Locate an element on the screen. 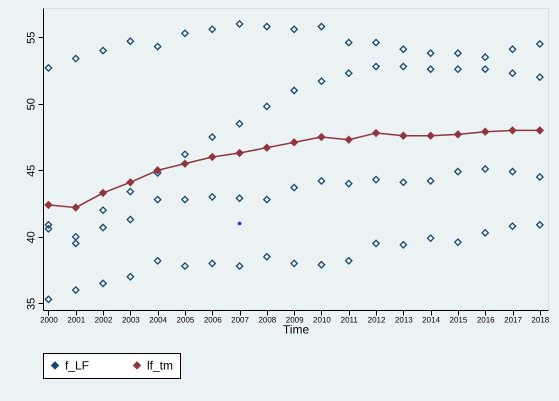 The image size is (559, 401). x-tick-label: 2001 is located at coordinates (76, 320).